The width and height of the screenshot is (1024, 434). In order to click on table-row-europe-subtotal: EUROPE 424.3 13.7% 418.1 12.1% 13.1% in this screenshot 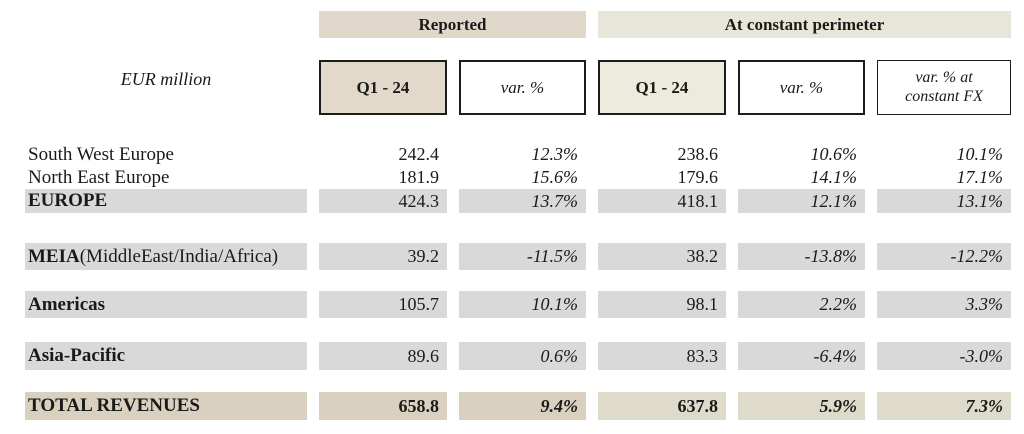, I will do `click(518, 201)`.